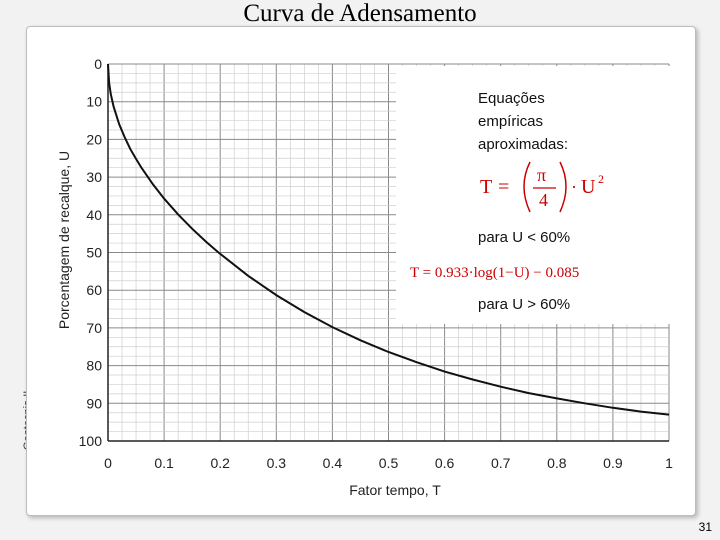 The image size is (720, 540). I want to click on x-tick-label: 0.7, so click(501, 463).